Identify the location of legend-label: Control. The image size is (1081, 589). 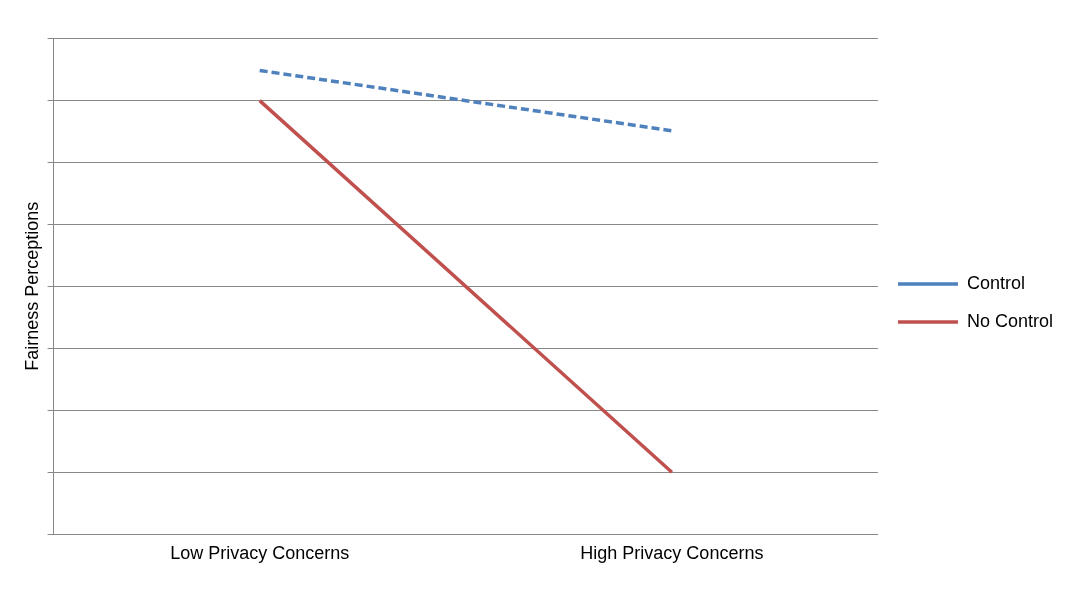
(995, 282).